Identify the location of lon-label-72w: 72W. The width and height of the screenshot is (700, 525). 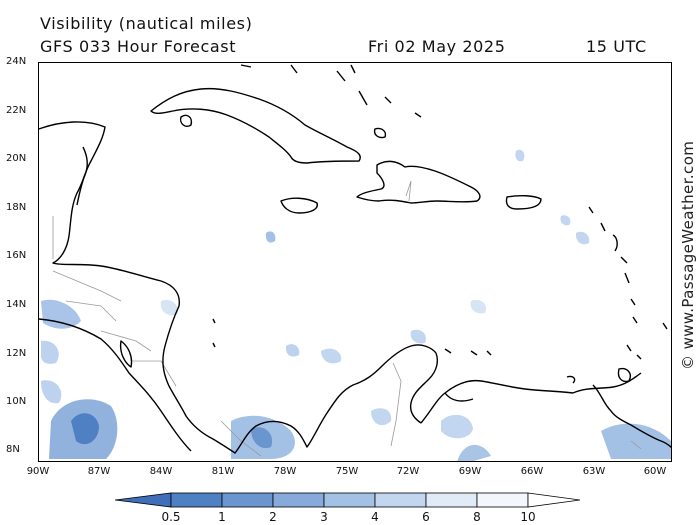
(408, 471).